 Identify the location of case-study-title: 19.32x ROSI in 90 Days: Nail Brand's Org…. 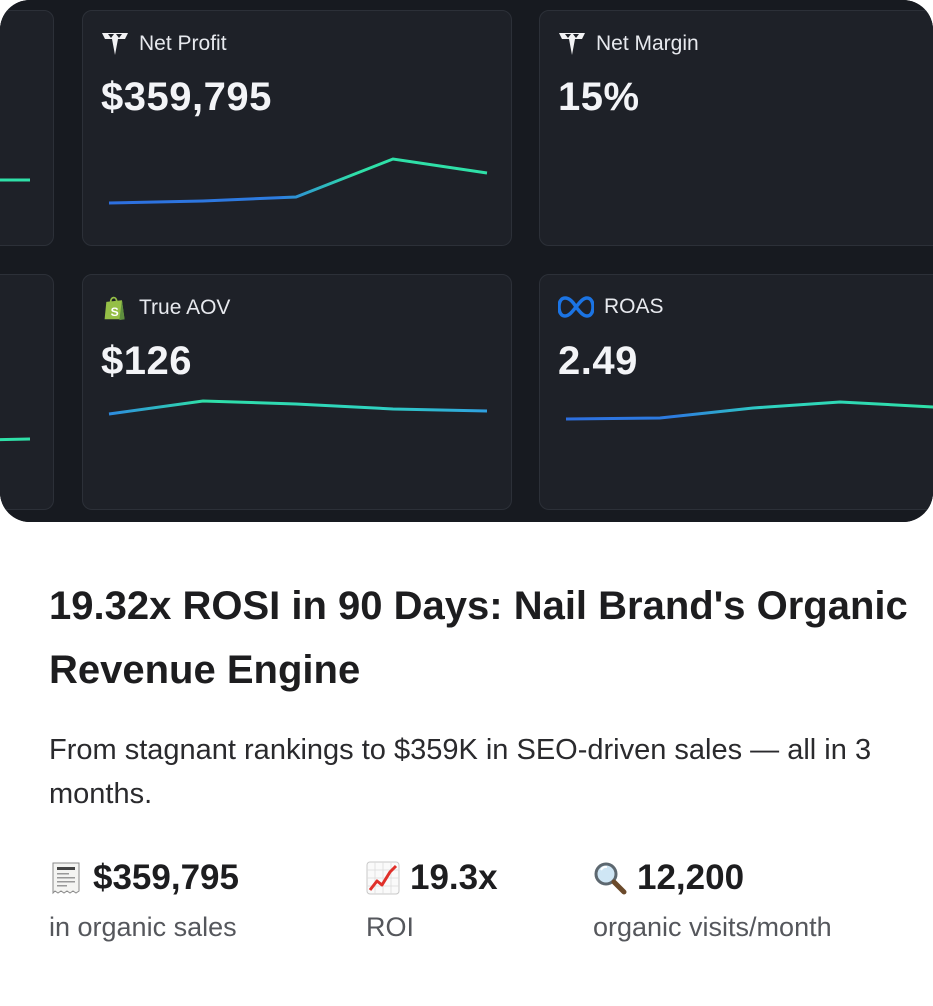
(478, 638).